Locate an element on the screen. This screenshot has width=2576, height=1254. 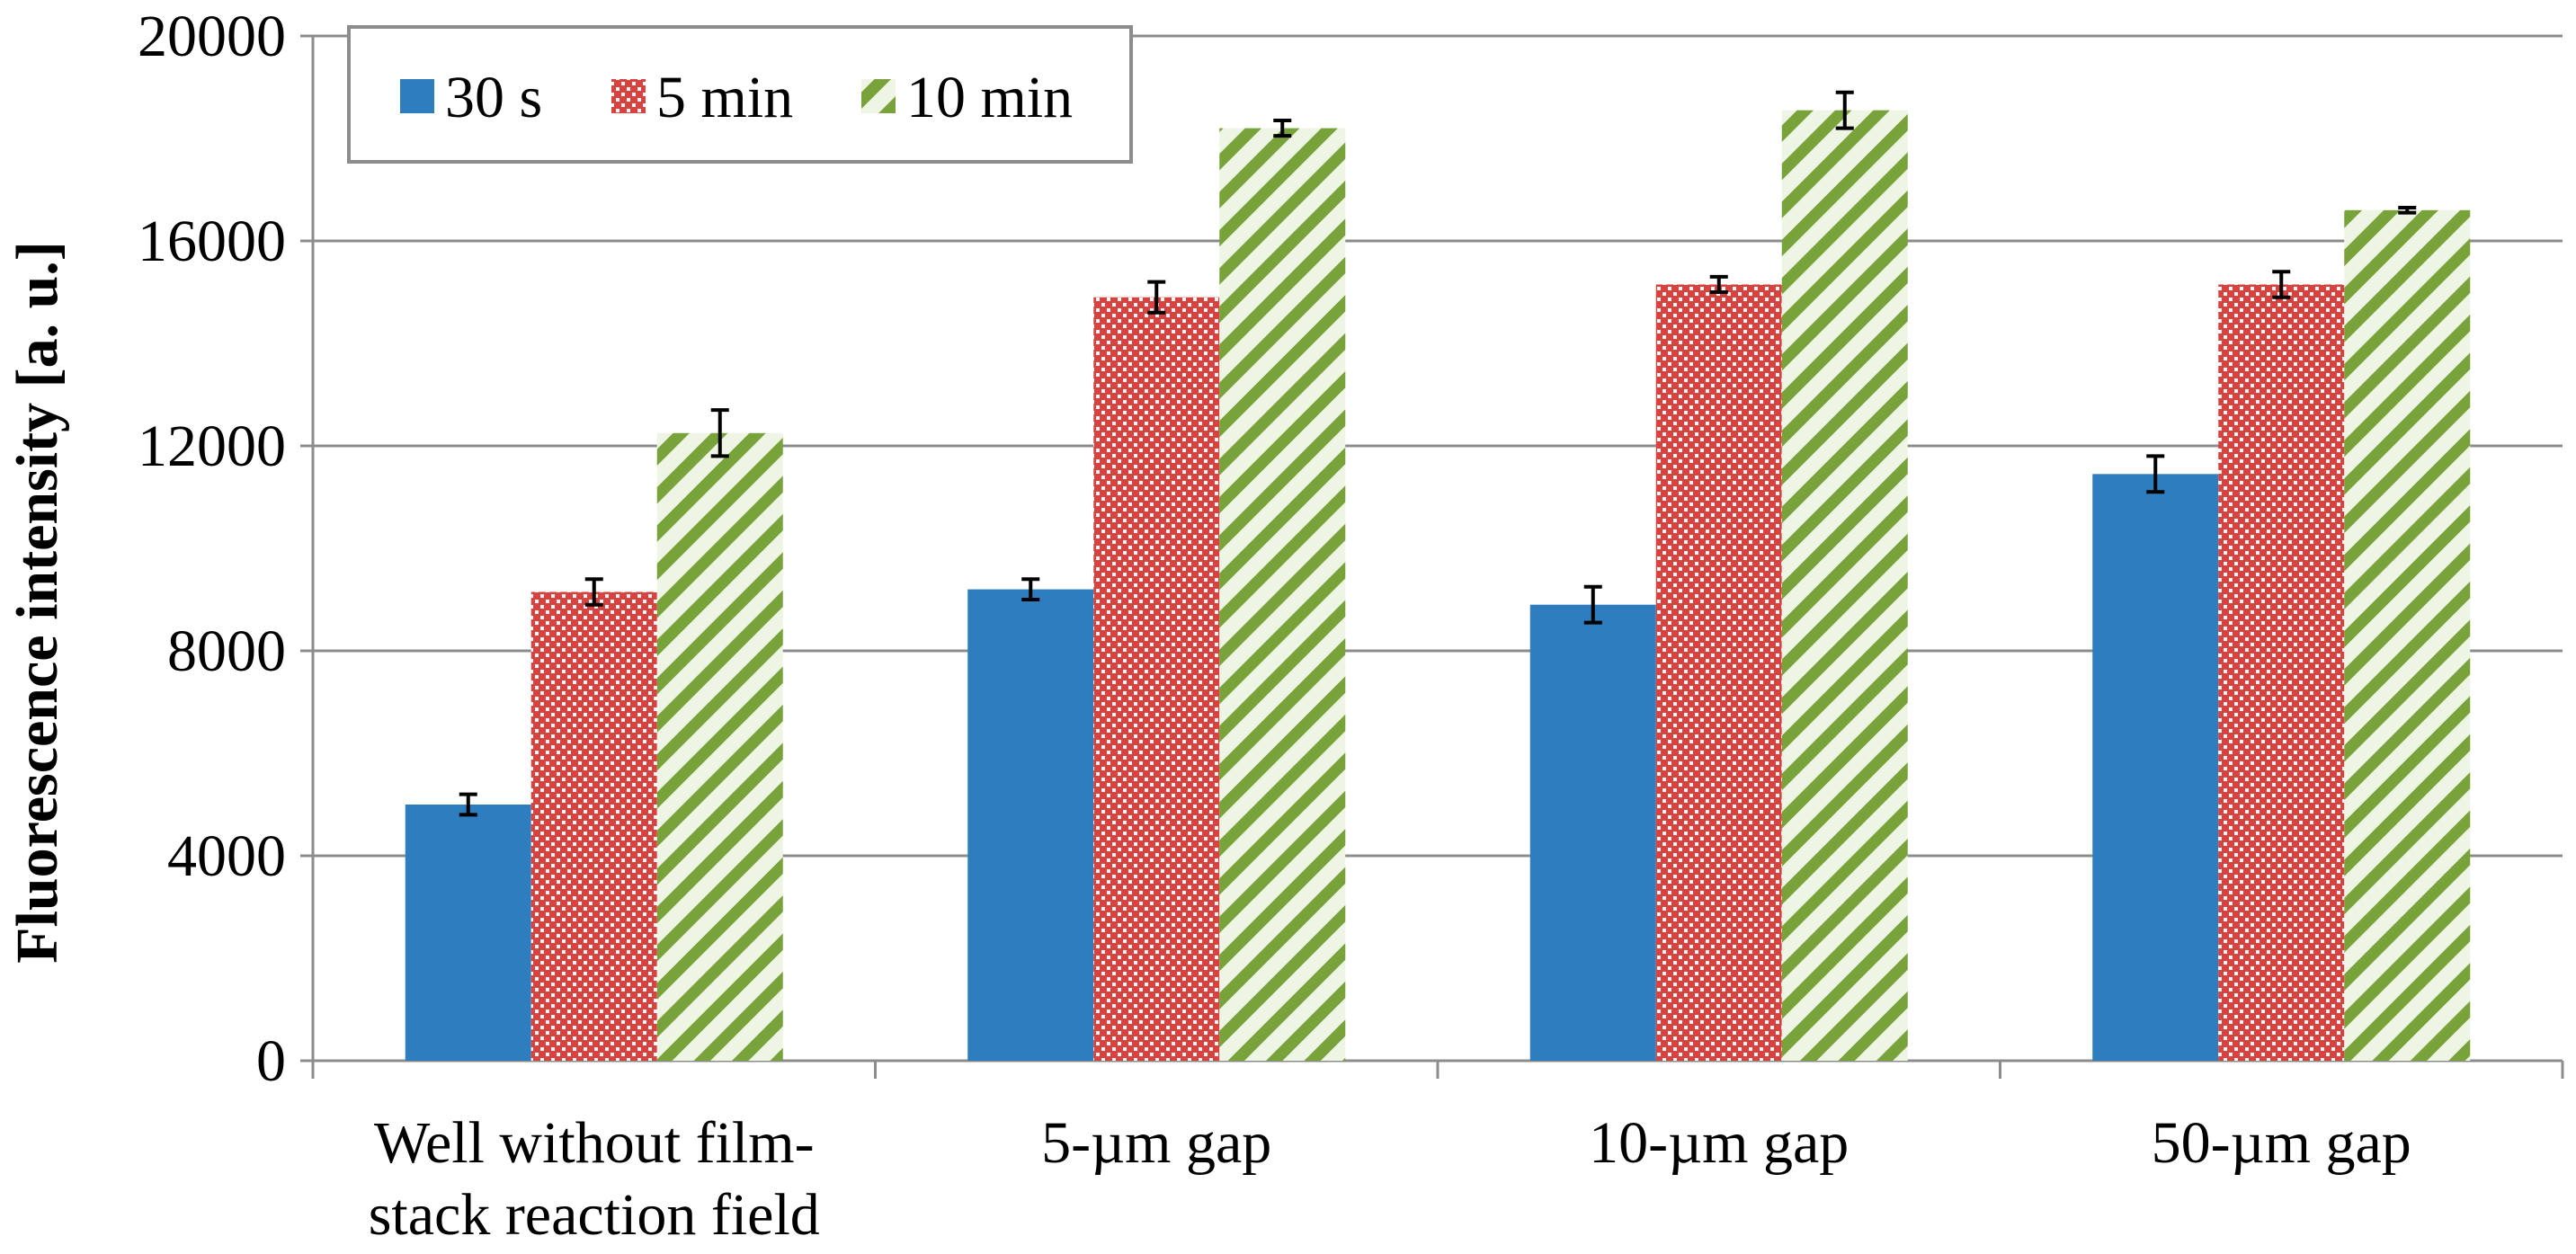
y-axis-title: Fluorescence intensity [a. u.] is located at coordinates (37, 602).